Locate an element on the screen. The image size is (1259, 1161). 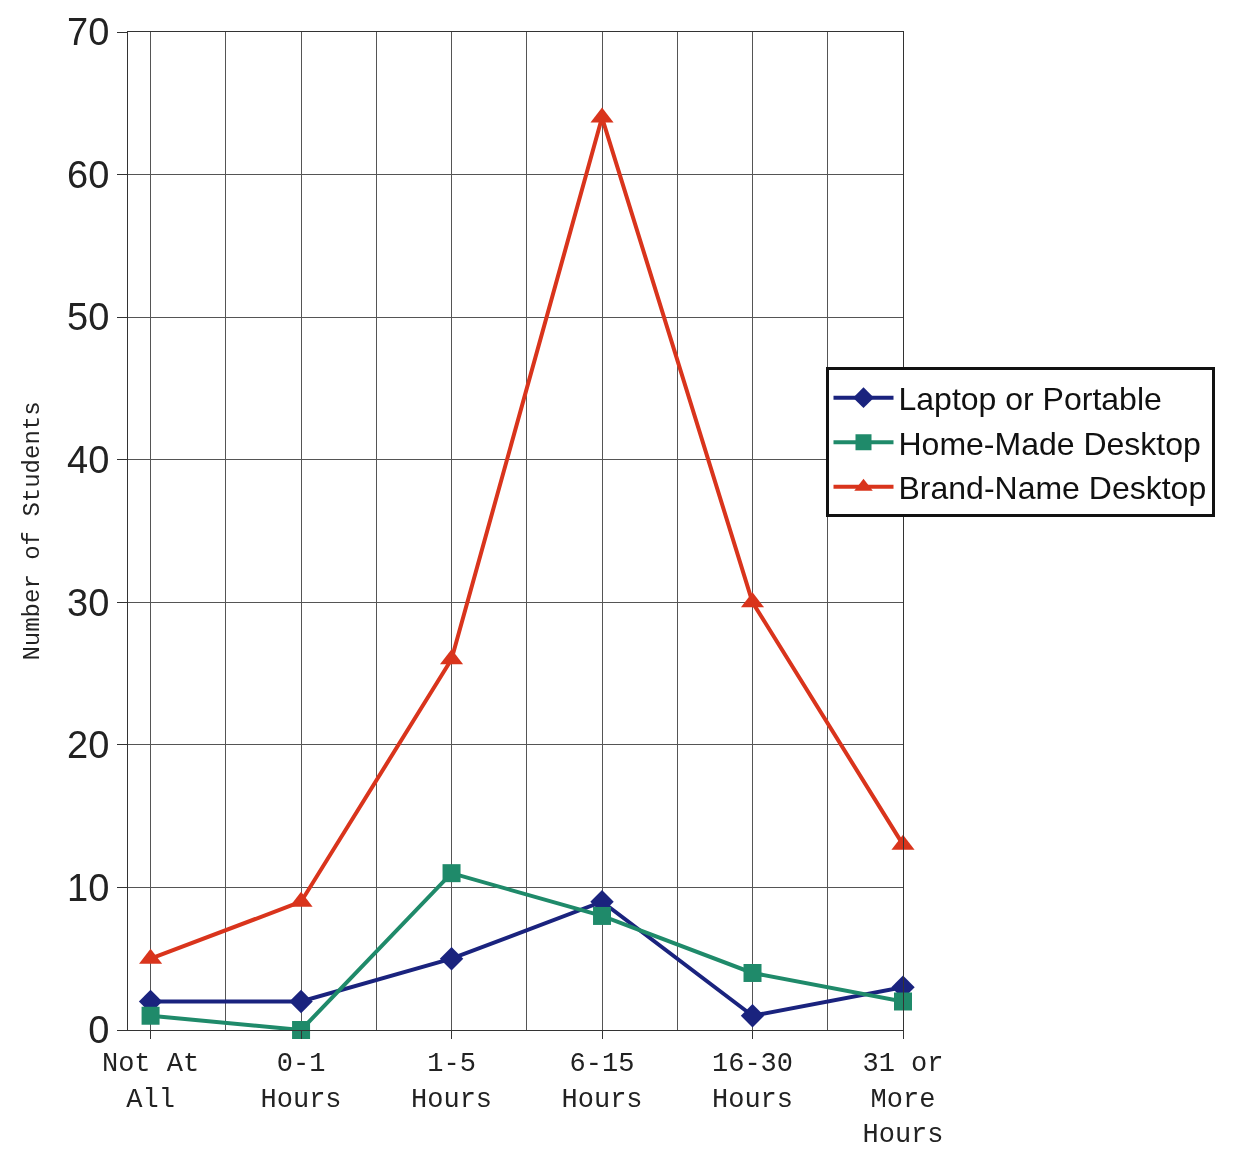
y-tick-label: 30 is located at coordinates (88, 602).